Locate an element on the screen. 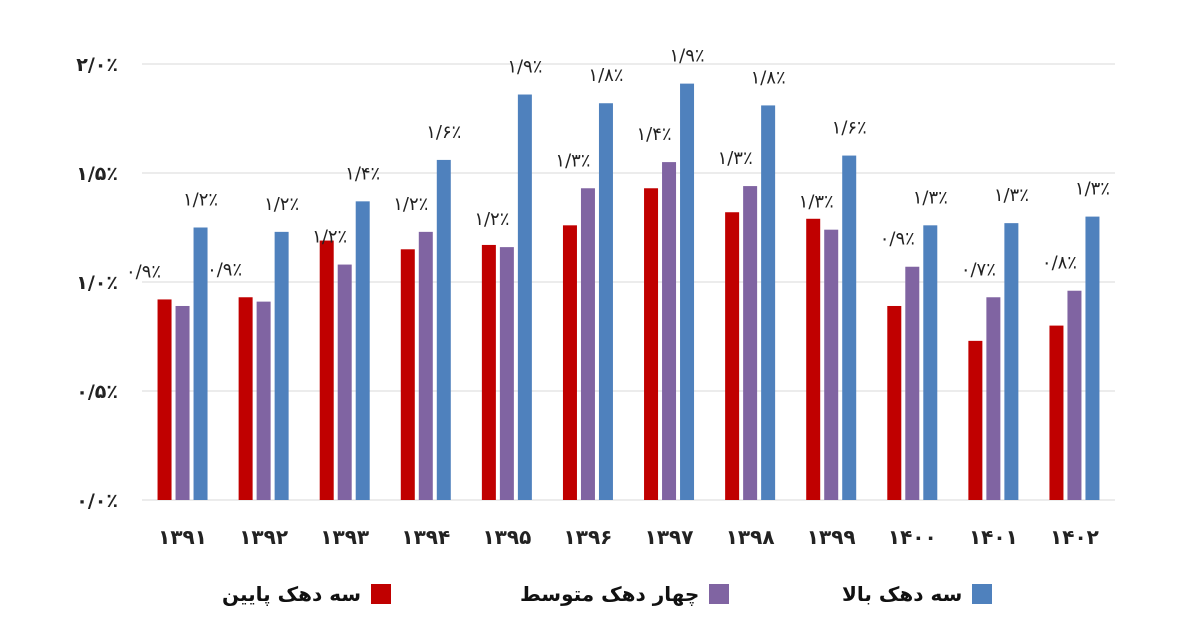 This screenshot has height=634, width=1200. x-tick-label: ۱۳۹۳ is located at coordinates (344, 537).